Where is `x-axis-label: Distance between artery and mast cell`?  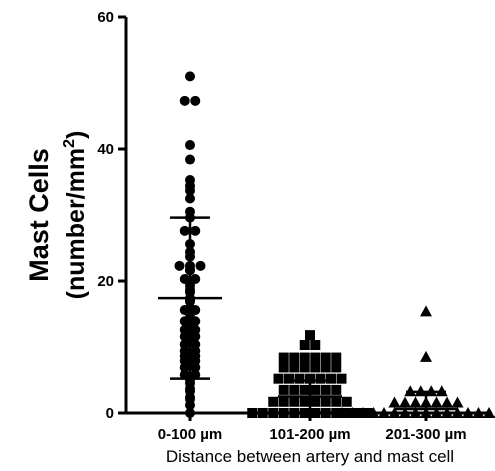
x-axis-label: Distance between artery and mast cell is located at coordinates (310, 456).